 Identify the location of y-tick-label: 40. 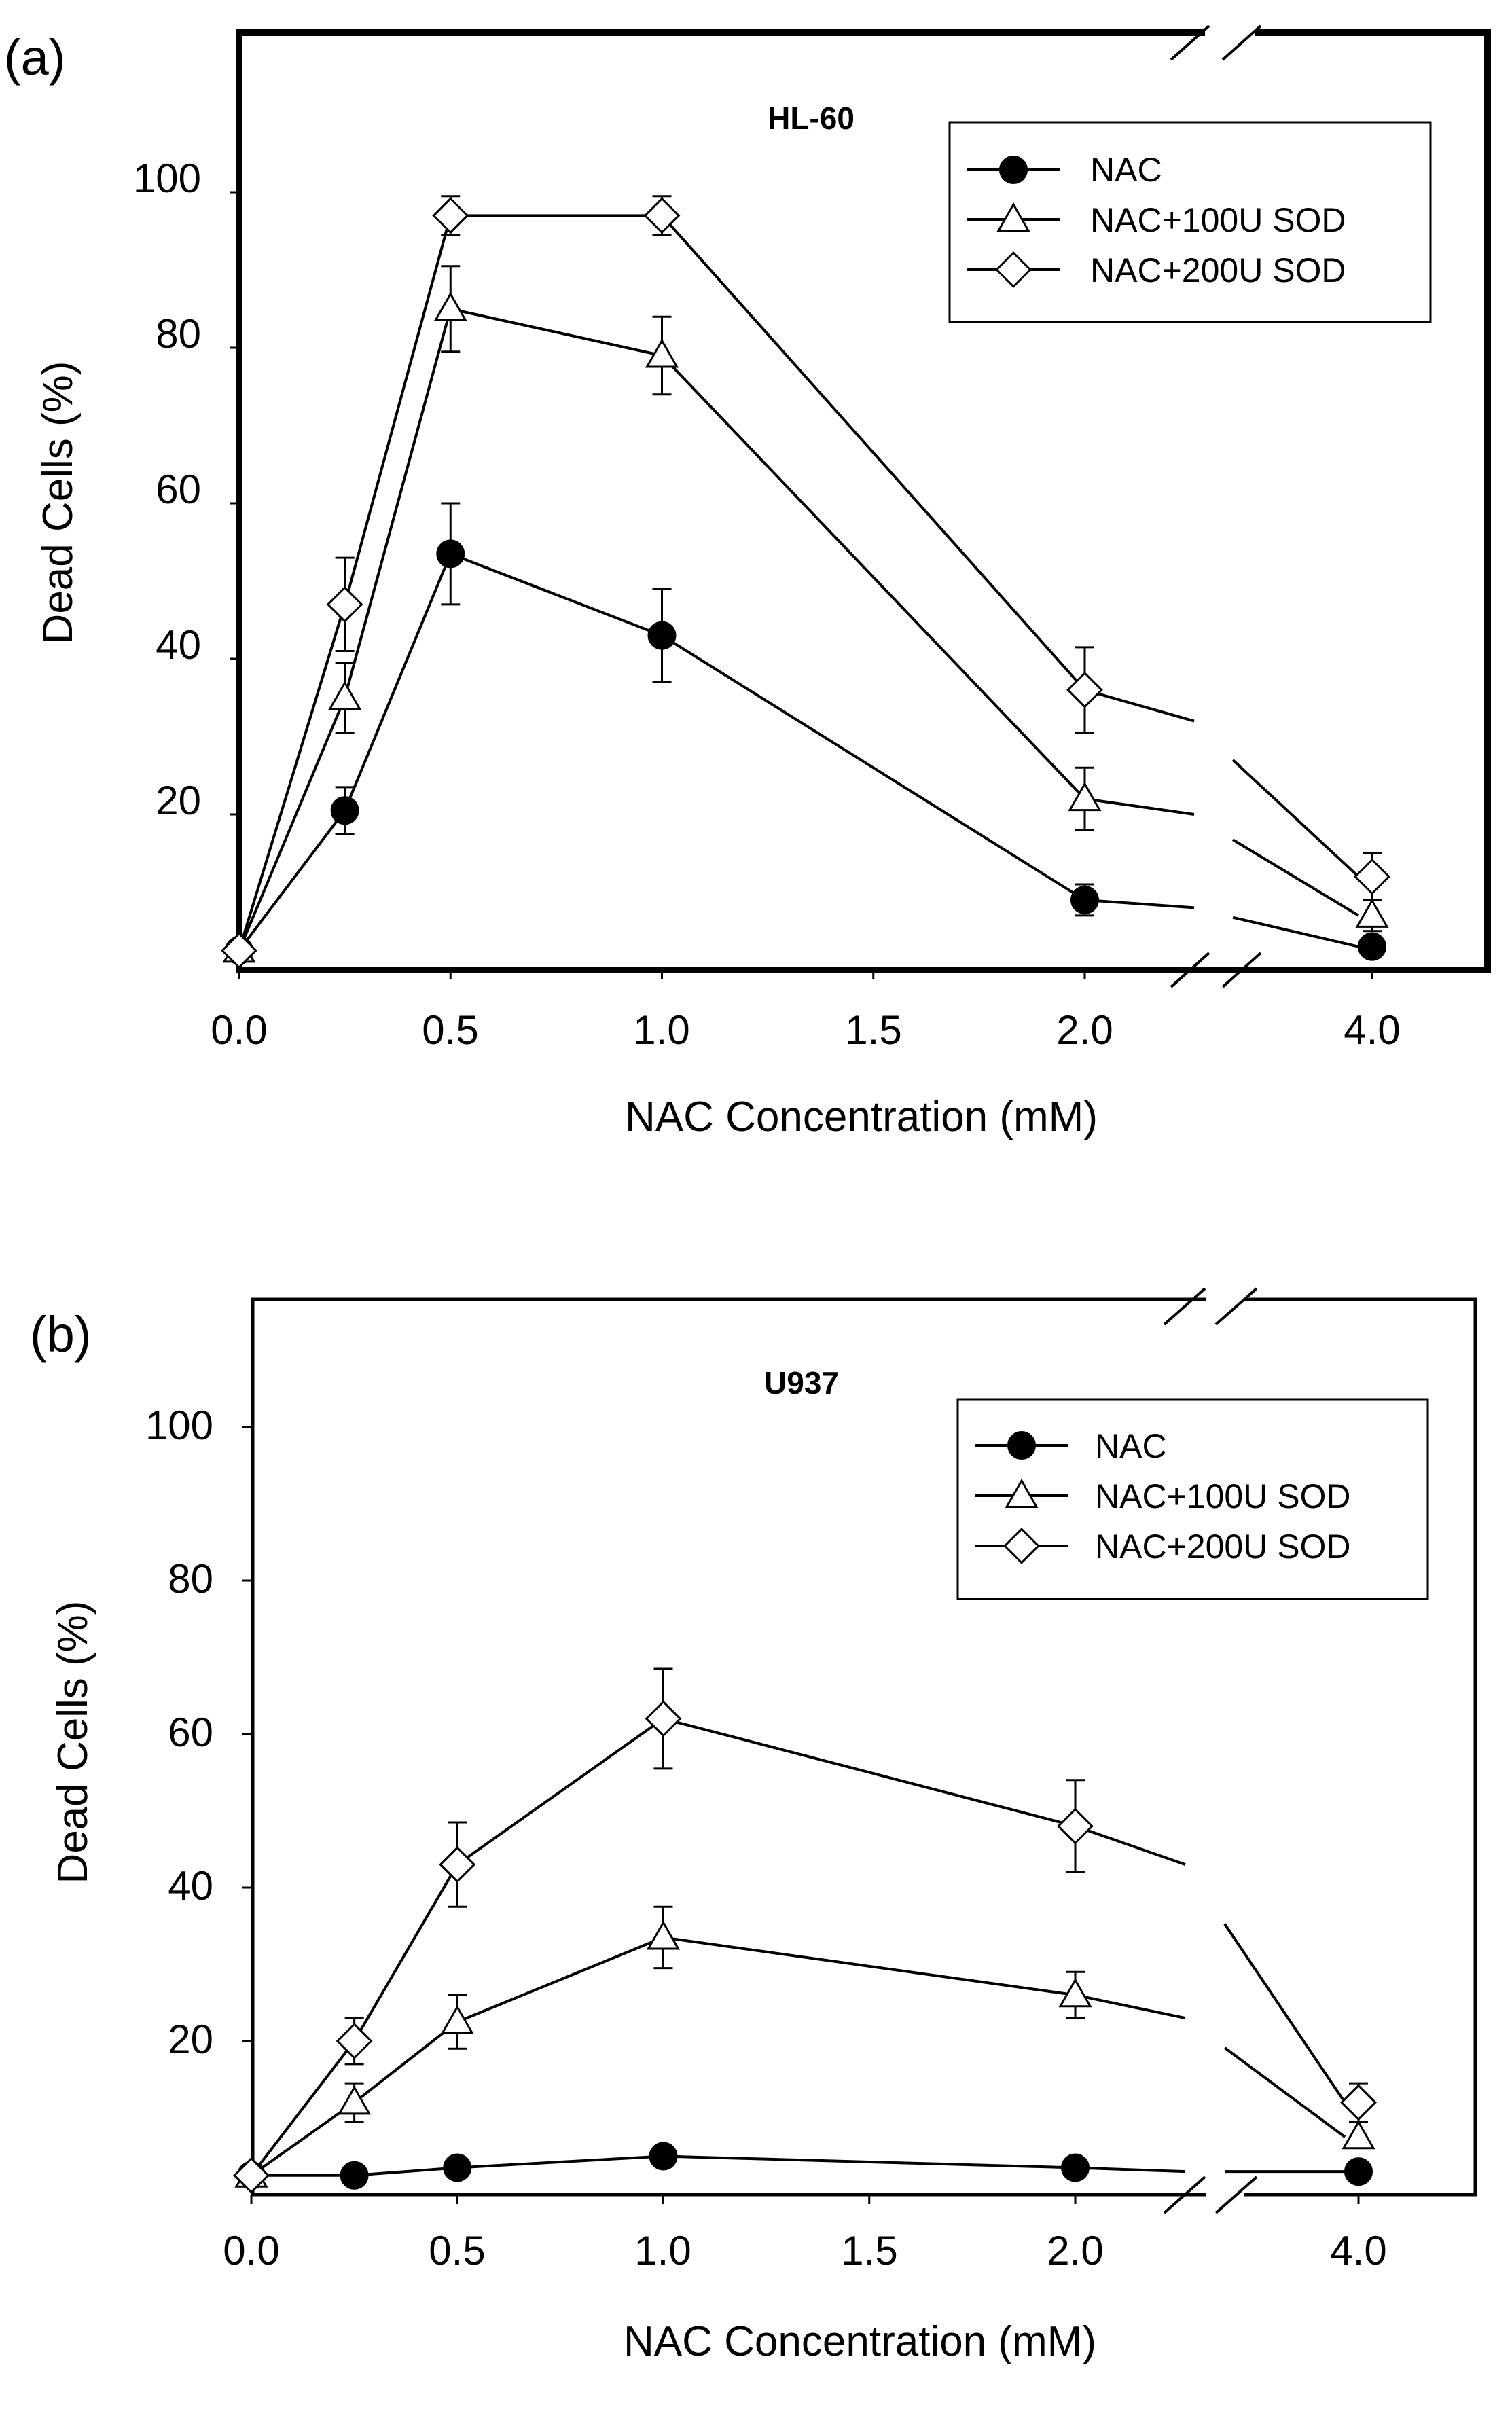
(178, 645).